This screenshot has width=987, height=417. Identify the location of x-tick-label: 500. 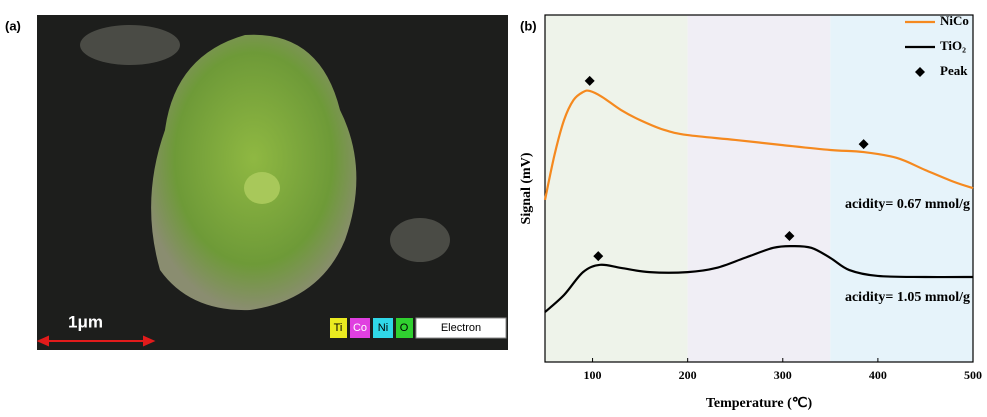
(973, 375).